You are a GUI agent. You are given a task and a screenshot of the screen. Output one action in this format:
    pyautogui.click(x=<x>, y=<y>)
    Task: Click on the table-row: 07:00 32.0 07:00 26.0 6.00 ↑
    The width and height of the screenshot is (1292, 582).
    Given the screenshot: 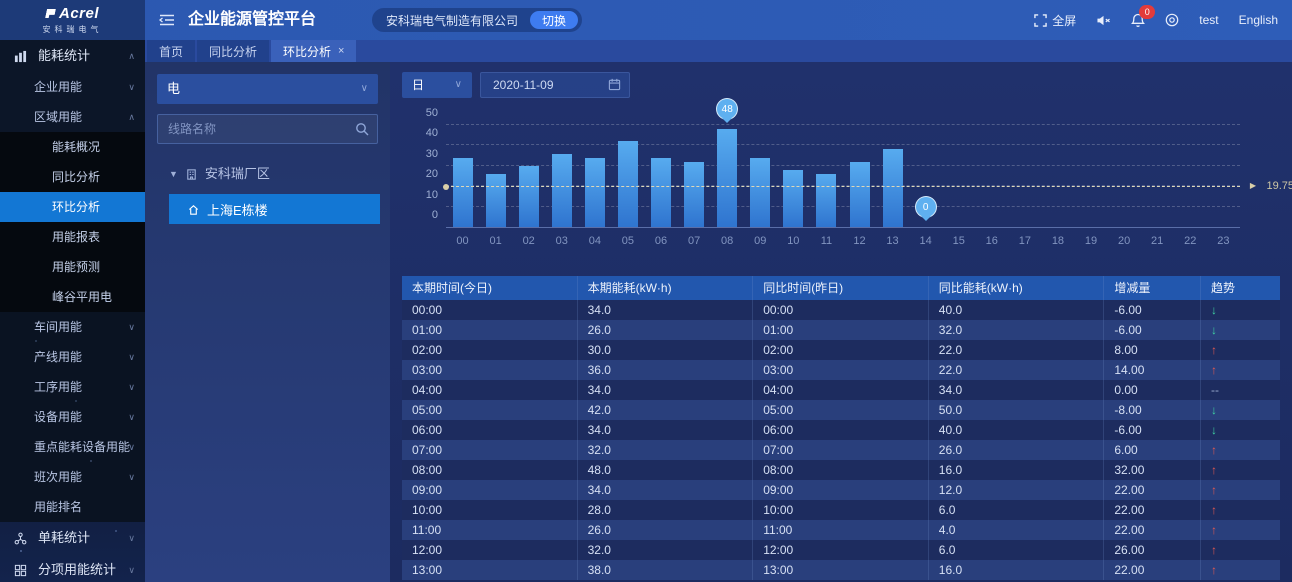 What is the action you would take?
    pyautogui.click(x=841, y=450)
    